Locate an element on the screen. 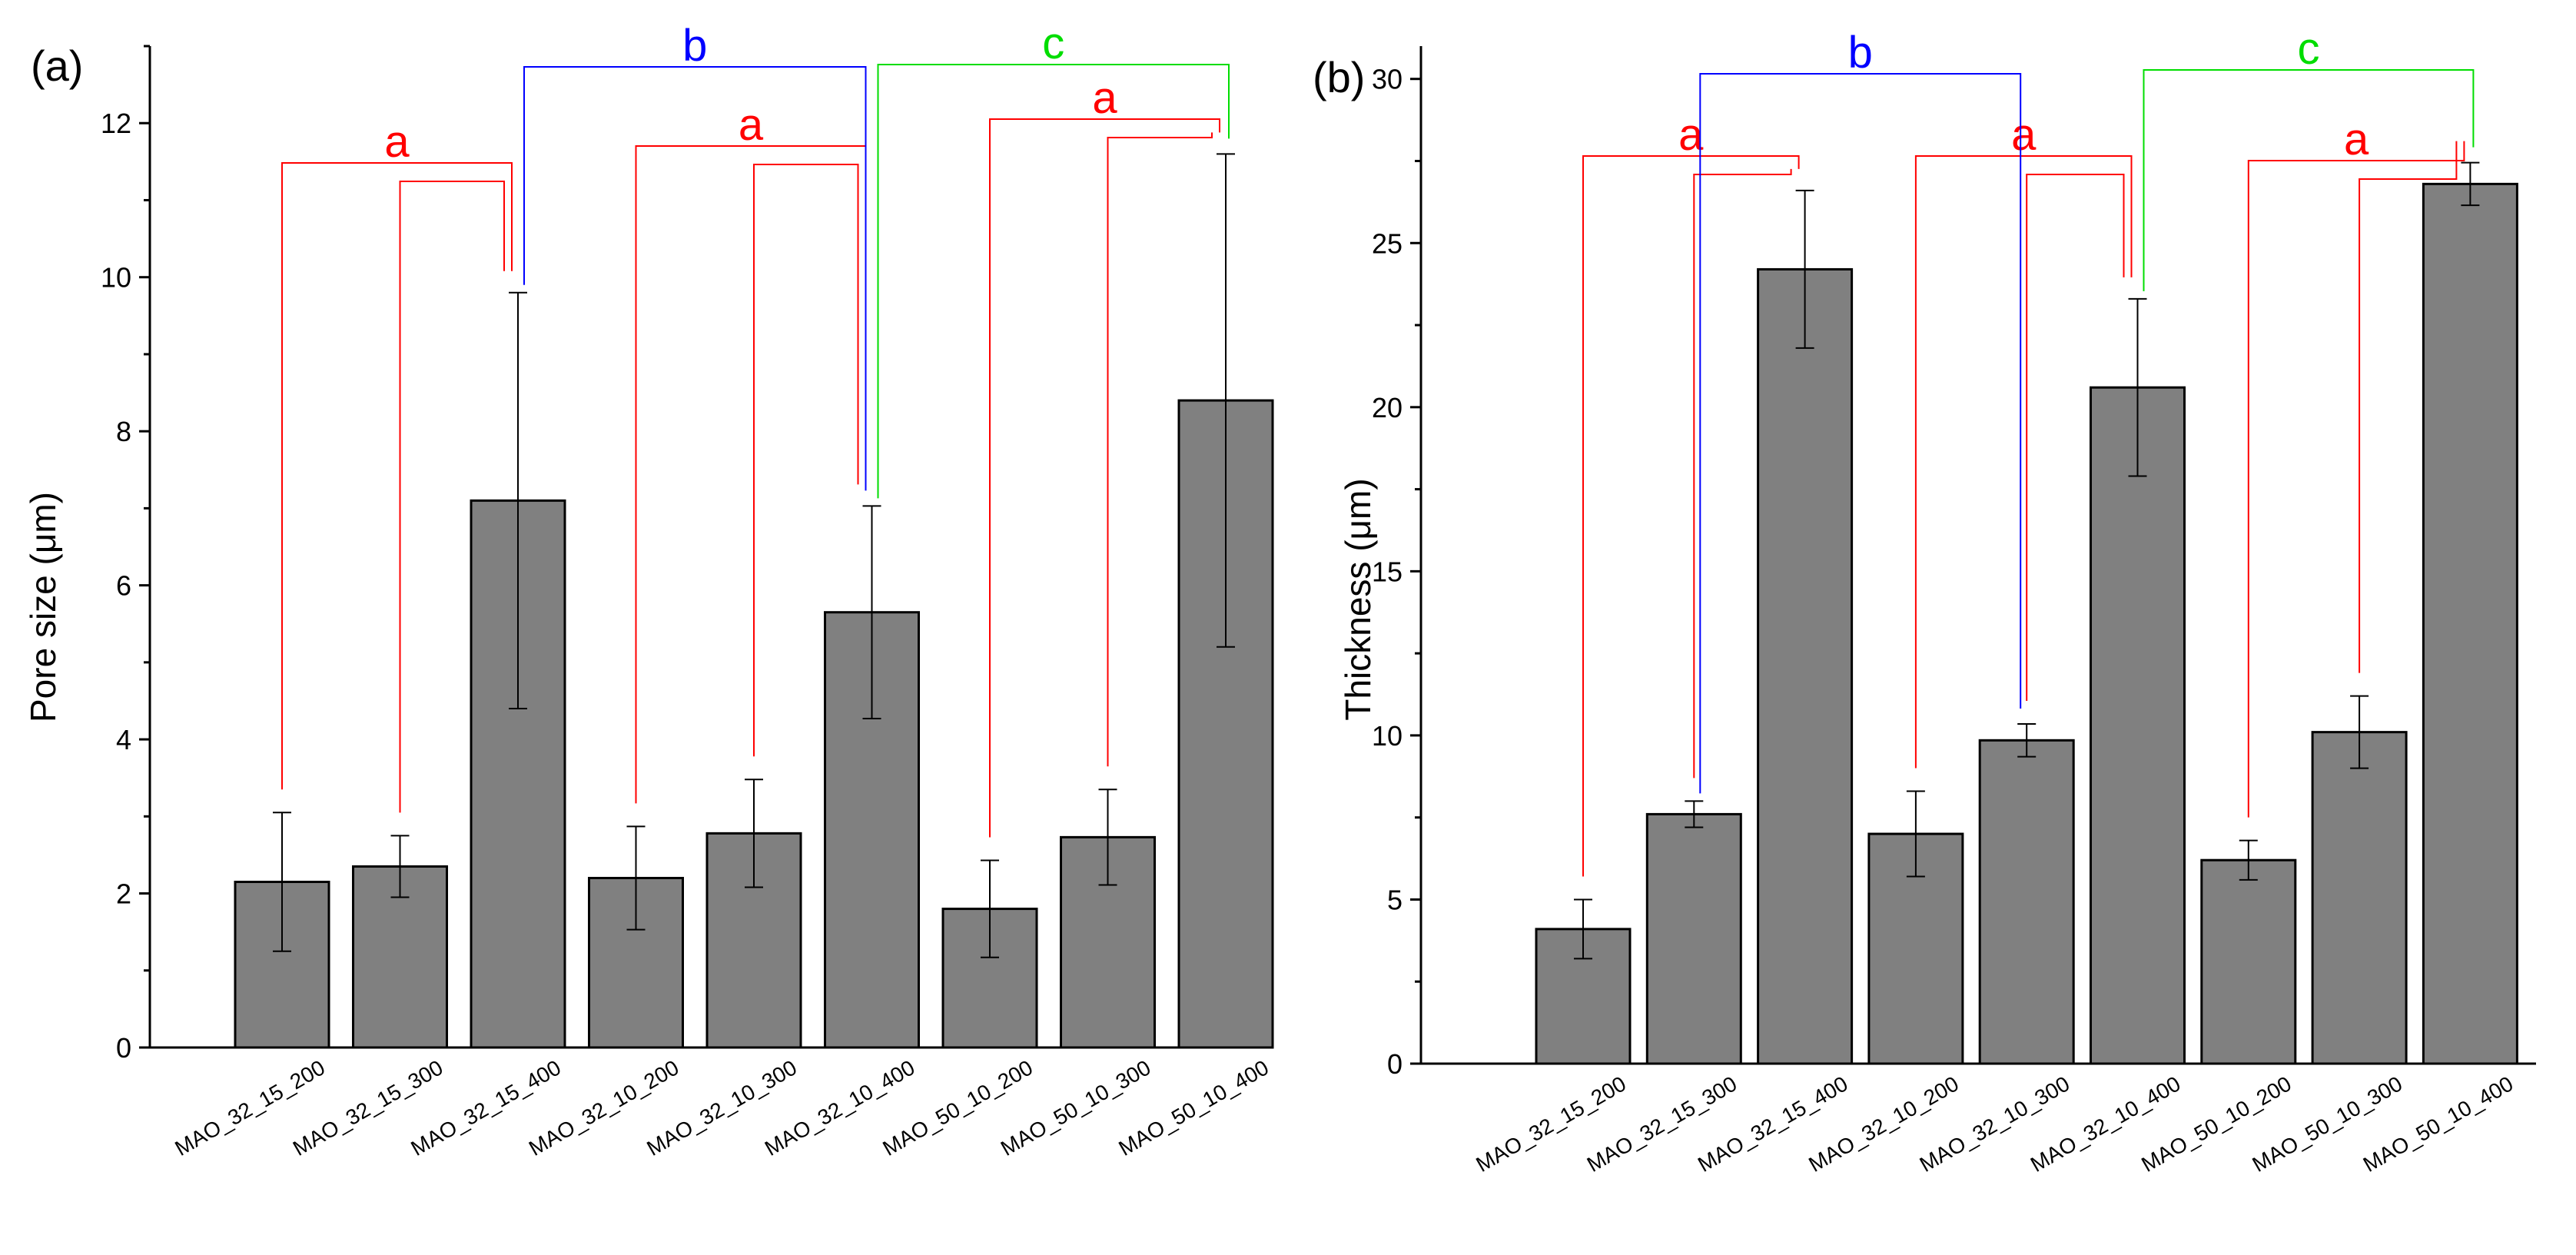  y-tick-label: 6 is located at coordinates (123, 586).